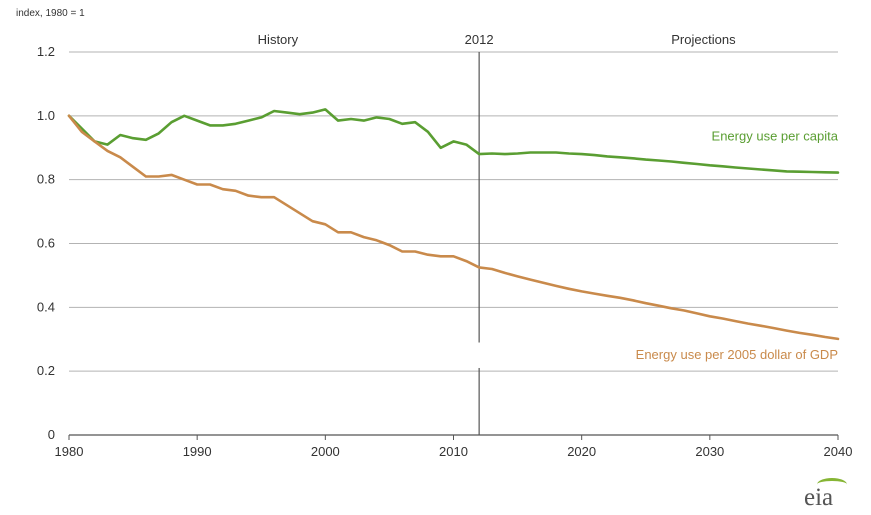  Describe the element at coordinates (581, 451) in the screenshot. I see `x-tick-label: 2020` at that location.